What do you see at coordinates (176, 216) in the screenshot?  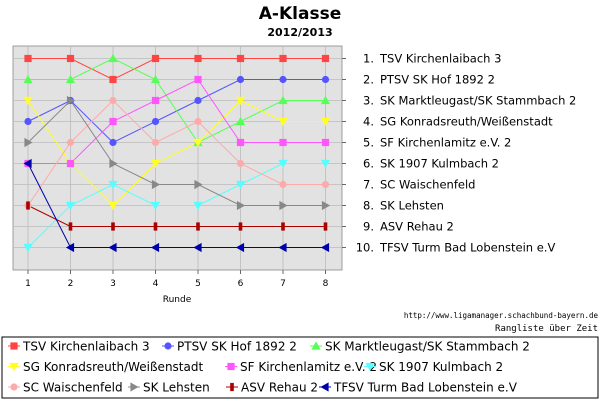 I see `series-9-line` at bounding box center [176, 216].